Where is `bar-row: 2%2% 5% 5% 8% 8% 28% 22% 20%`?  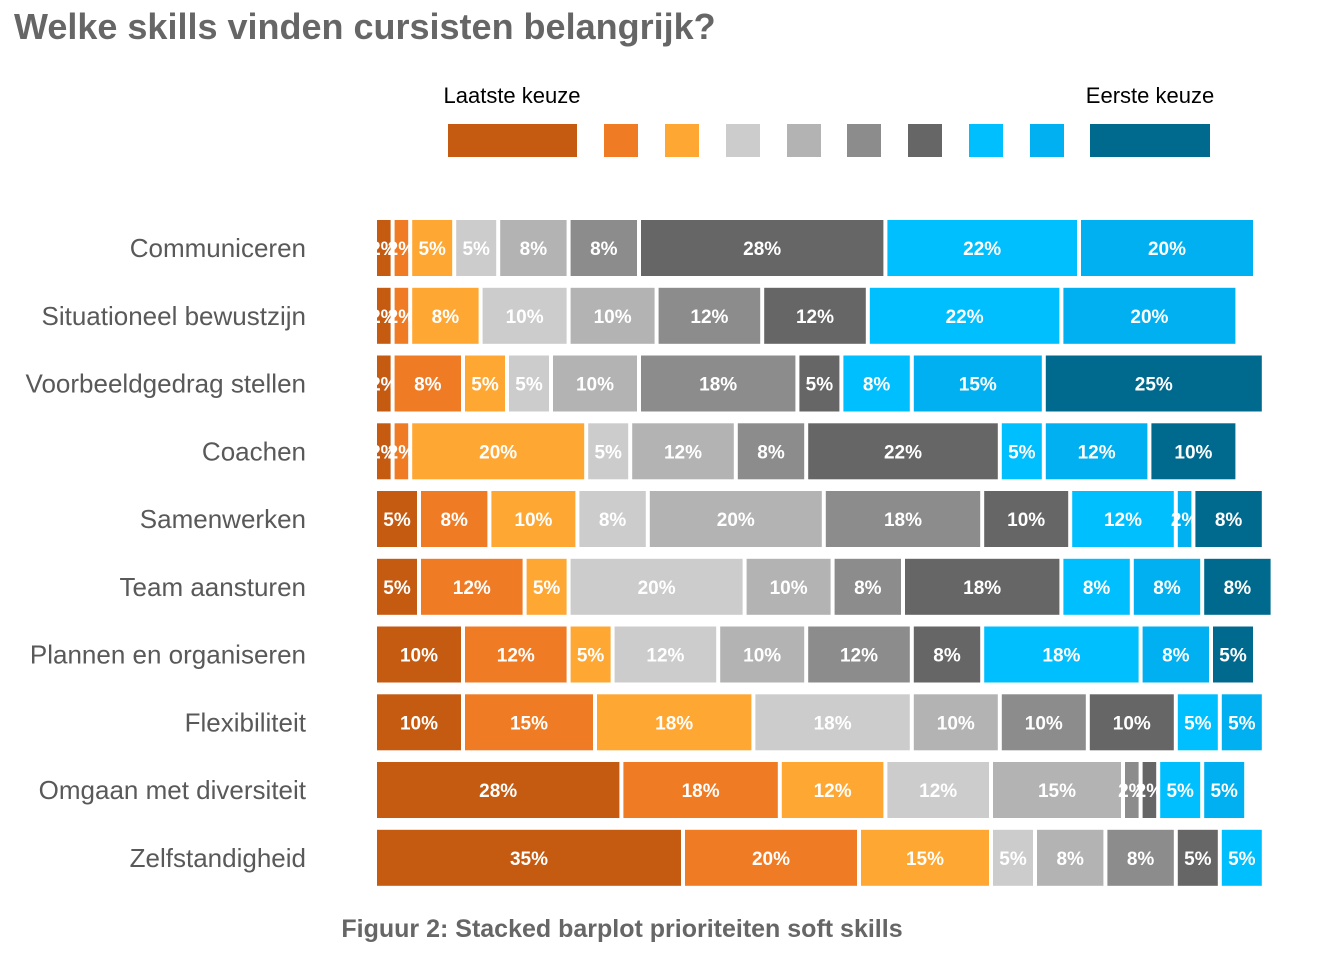
bar-row: 2%2% 5% 5% 8% 8% 28% 22% 20% is located at coordinates (811, 248).